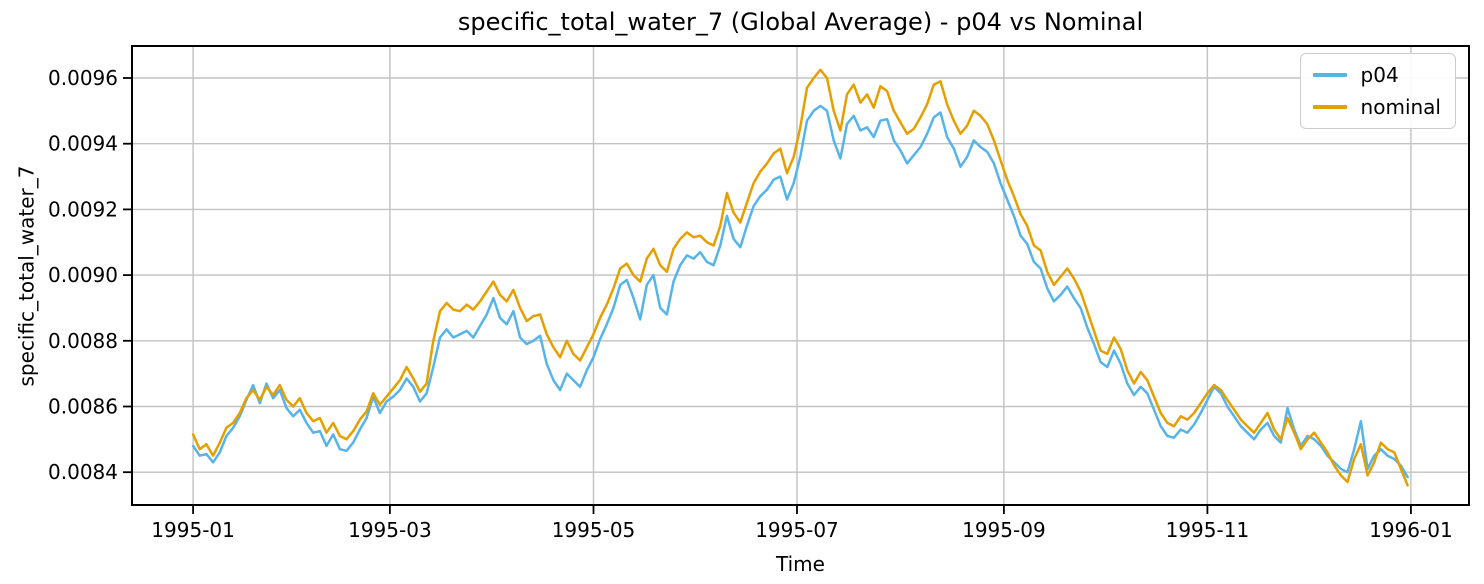 The height and width of the screenshot is (584, 1484). Describe the element at coordinates (1208, 530) in the screenshot. I see `x-tick-label: 1995-11` at that location.